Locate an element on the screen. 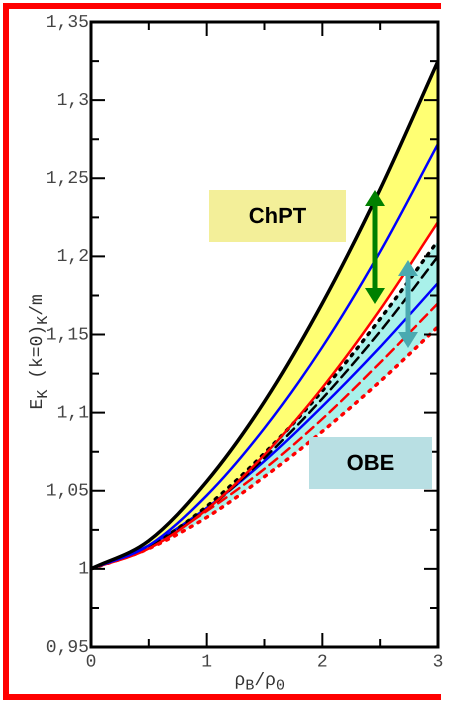 This screenshot has height=707, width=450. y-tick-label: 1,35 is located at coordinates (67, 22).